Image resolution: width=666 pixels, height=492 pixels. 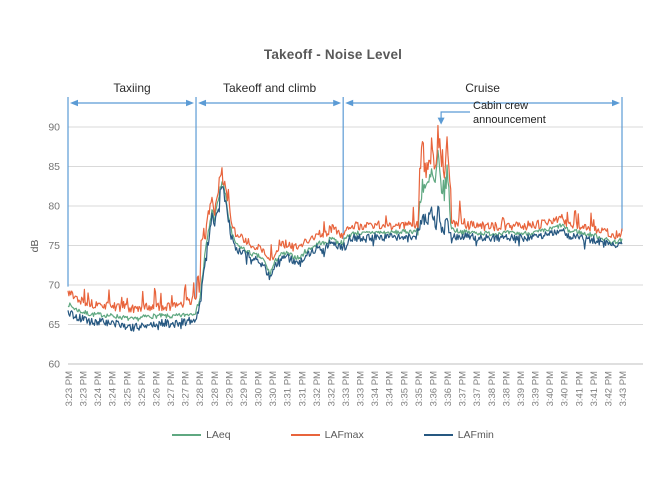 I want to click on annotation-leader-line, so click(x=455, y=115).